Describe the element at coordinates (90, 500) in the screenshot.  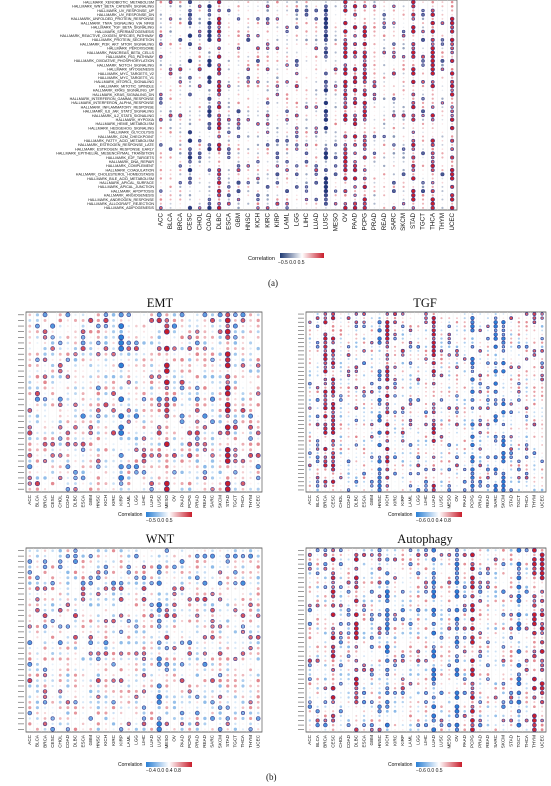
I see `emt-col-label: GBM` at that location.